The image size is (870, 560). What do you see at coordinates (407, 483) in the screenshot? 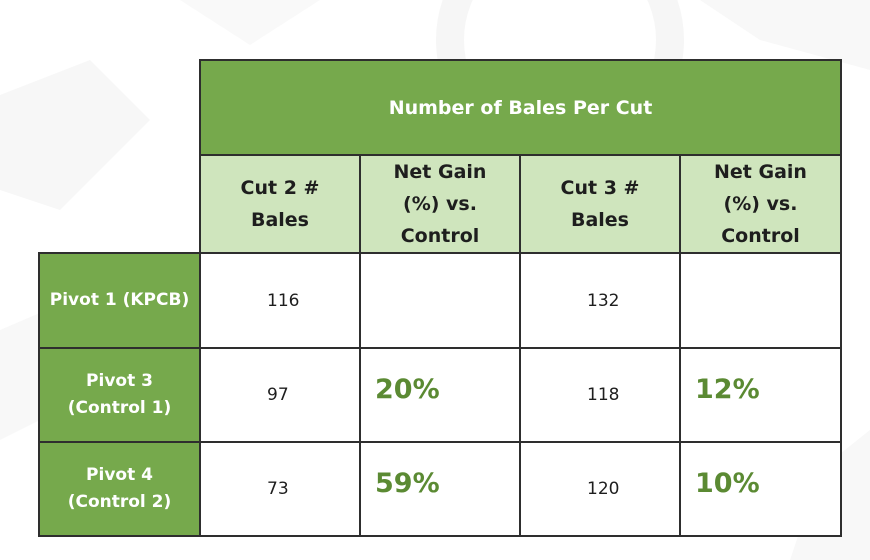
I see `gain-value: 59%` at bounding box center [407, 483].